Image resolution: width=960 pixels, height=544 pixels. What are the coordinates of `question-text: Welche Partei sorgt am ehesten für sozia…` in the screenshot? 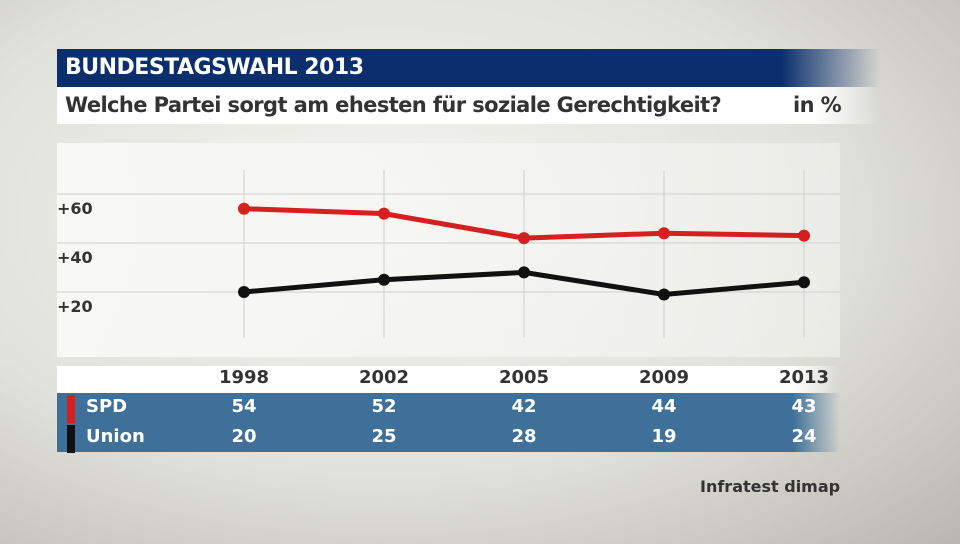 It's located at (393, 105).